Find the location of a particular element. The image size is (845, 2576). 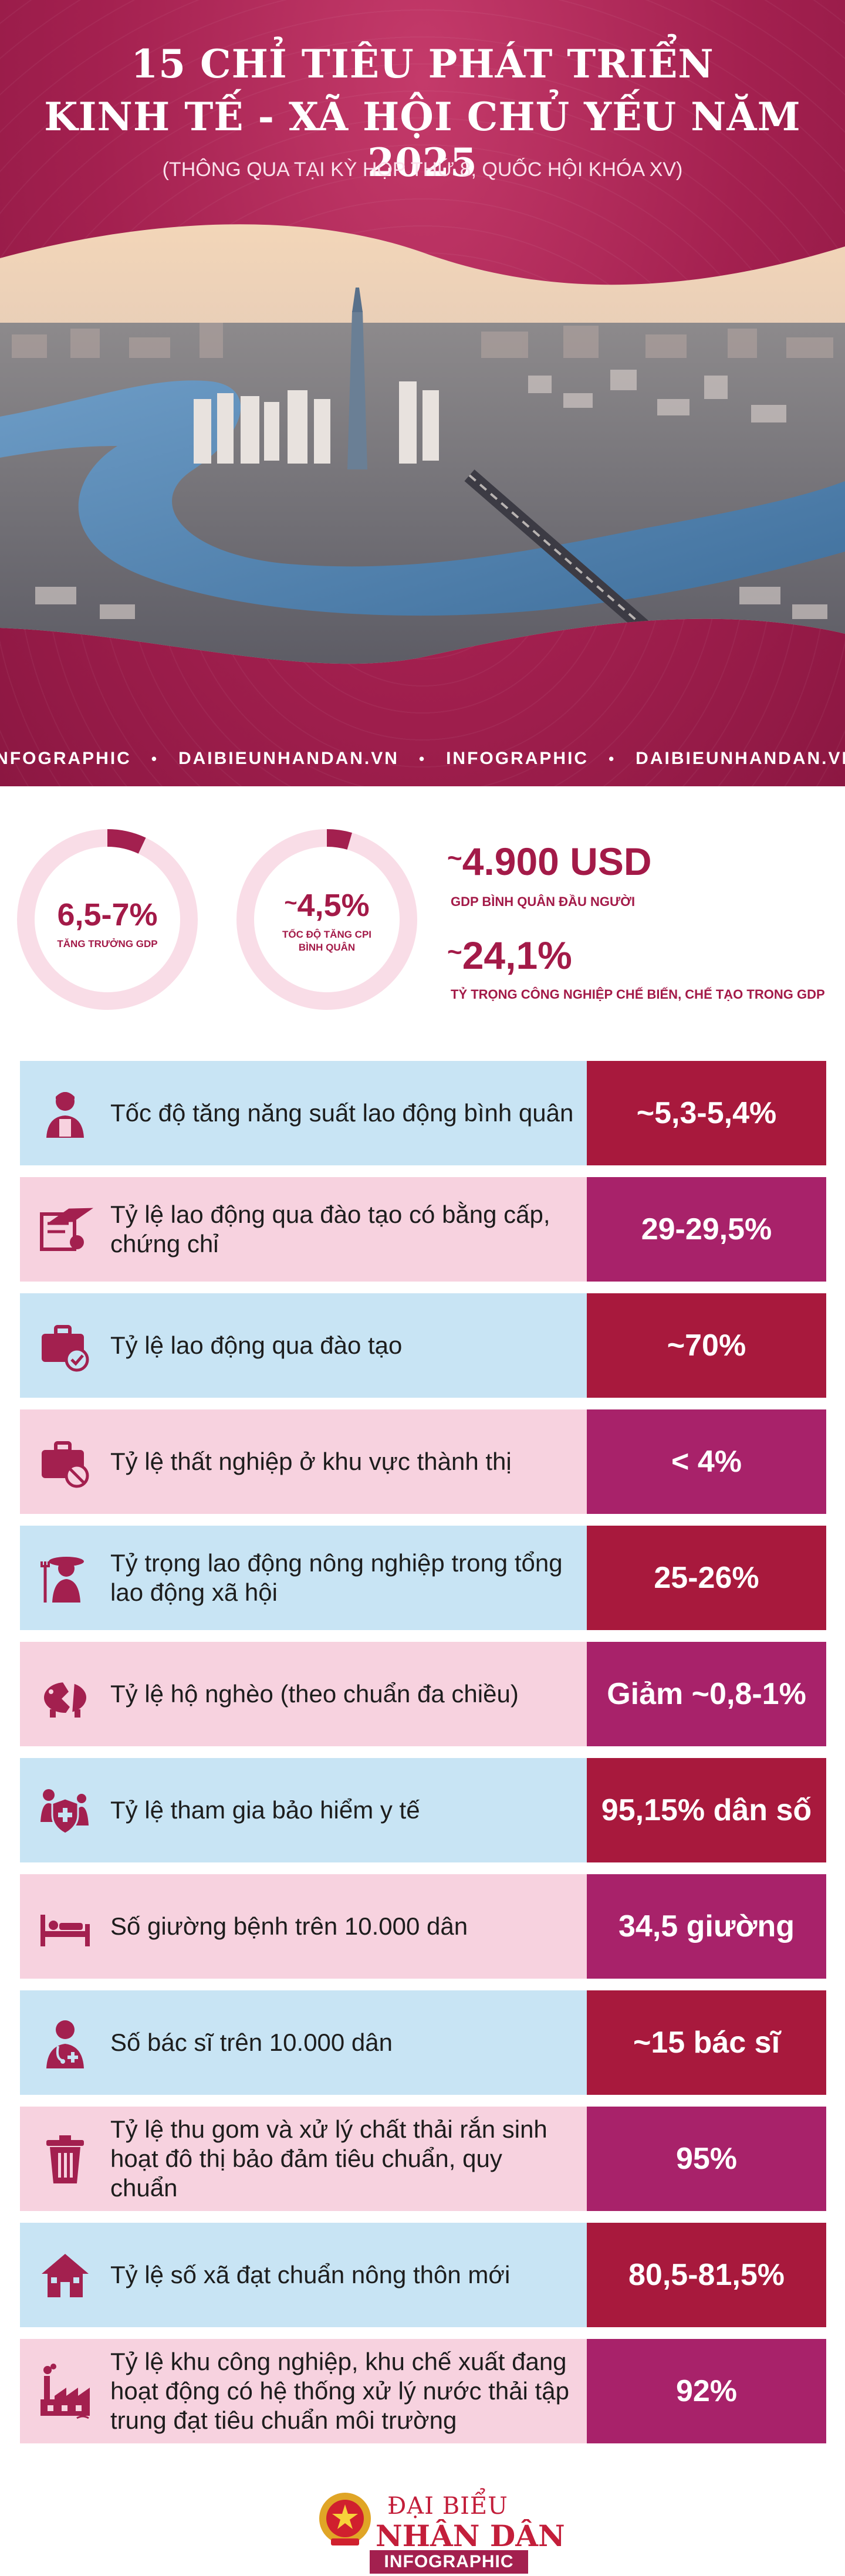

indicator-label-cell: Tỷ lệ lao động qua đào tạo is located at coordinates (303, 1345).